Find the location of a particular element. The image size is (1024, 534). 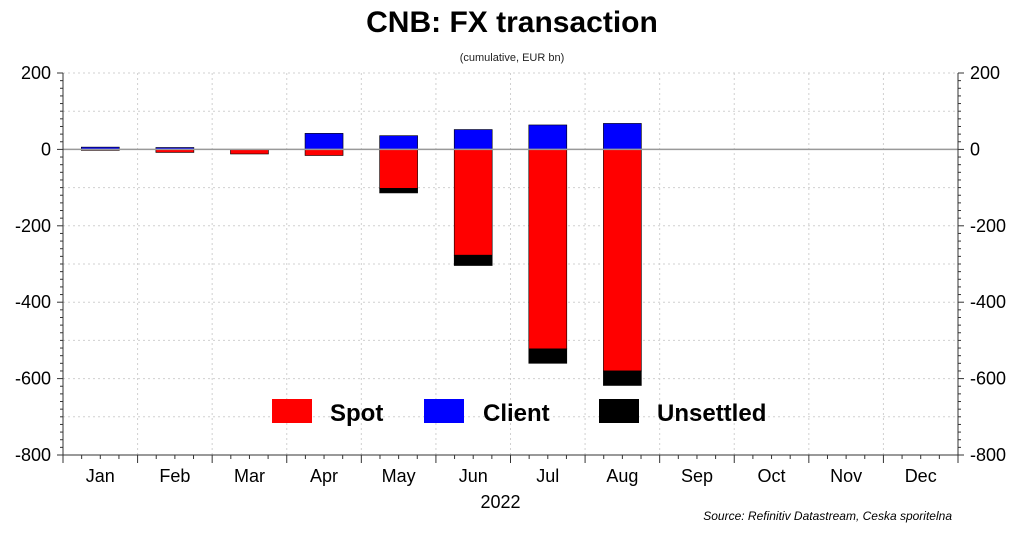

legend-swatch-spot is located at coordinates (292, 411).